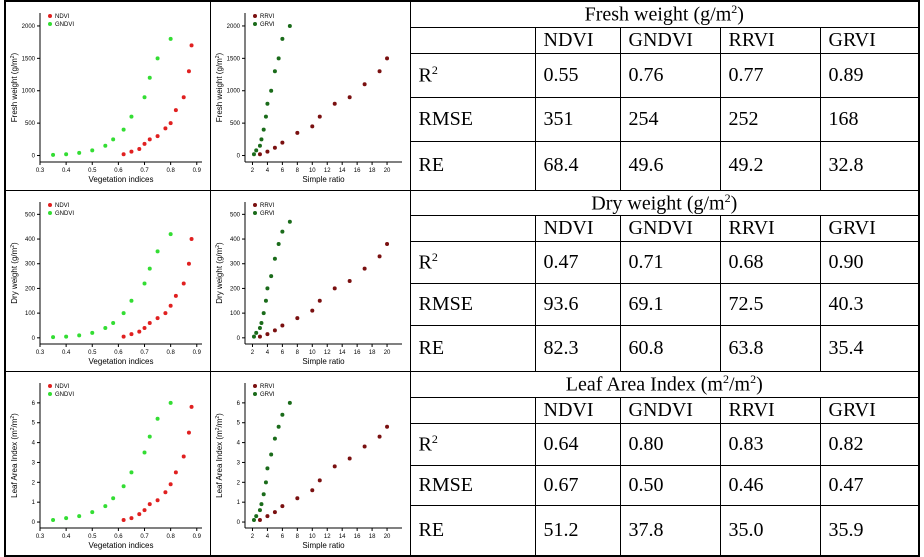 The height and width of the screenshot is (557, 924). What do you see at coordinates (311, 353) in the screenshot?
I see `x-tick-label: 10` at bounding box center [311, 353].